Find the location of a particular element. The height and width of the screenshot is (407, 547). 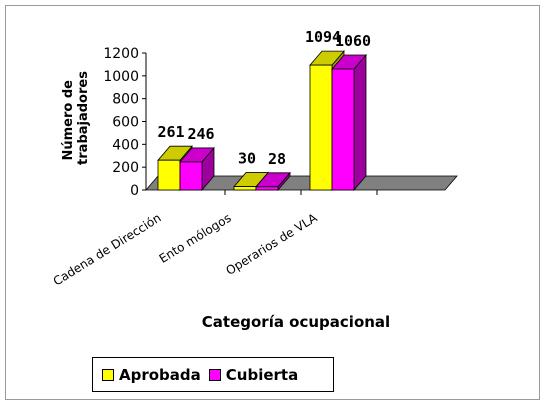

data-label-cubierta-1: 28 is located at coordinates (277, 159).